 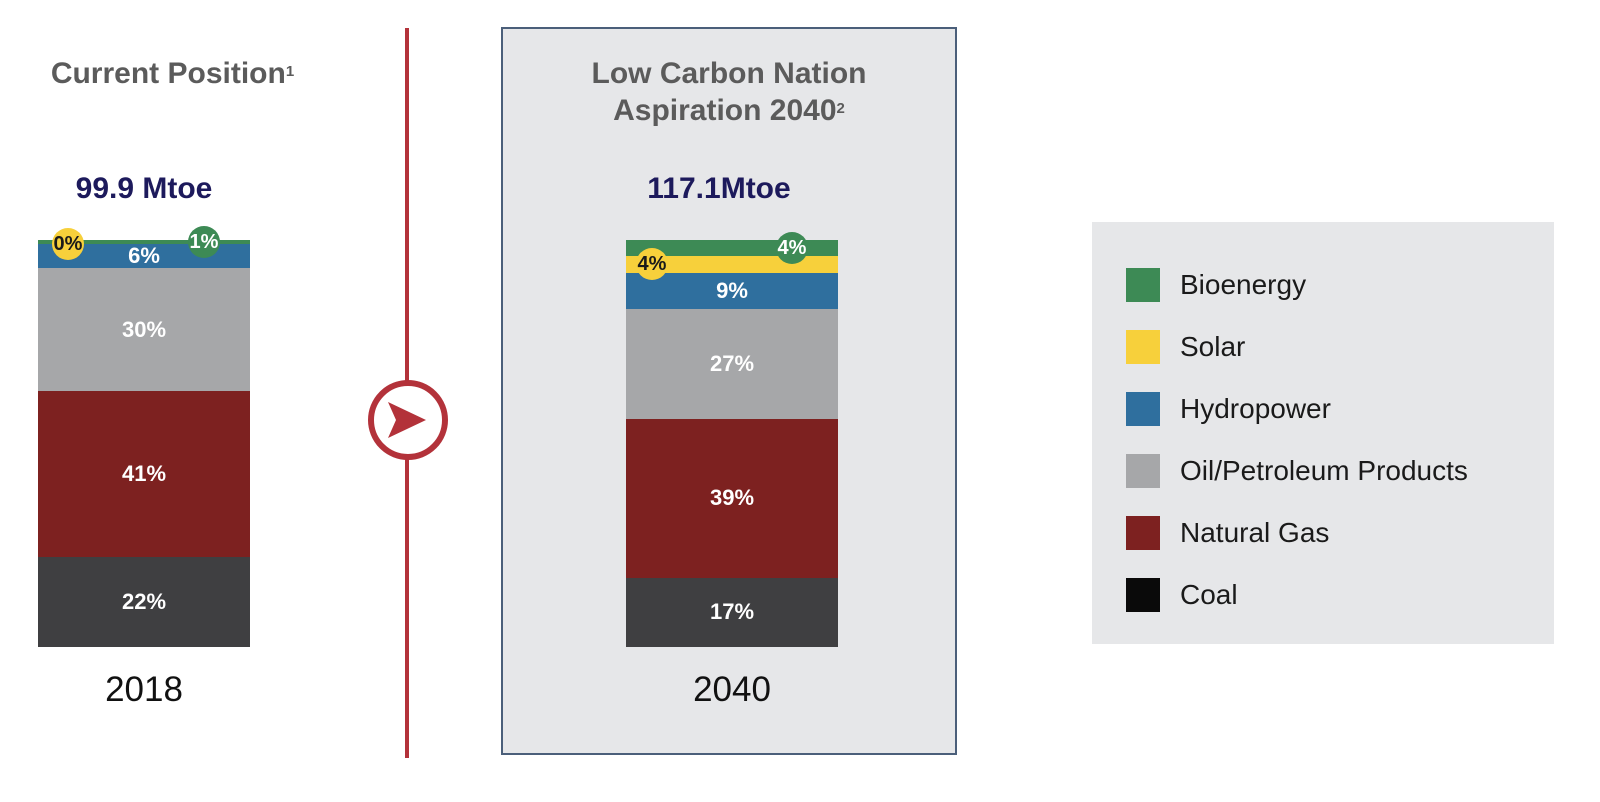 I want to click on bar-segment-oil-petroleum-products-2040, so click(x=732, y=364).